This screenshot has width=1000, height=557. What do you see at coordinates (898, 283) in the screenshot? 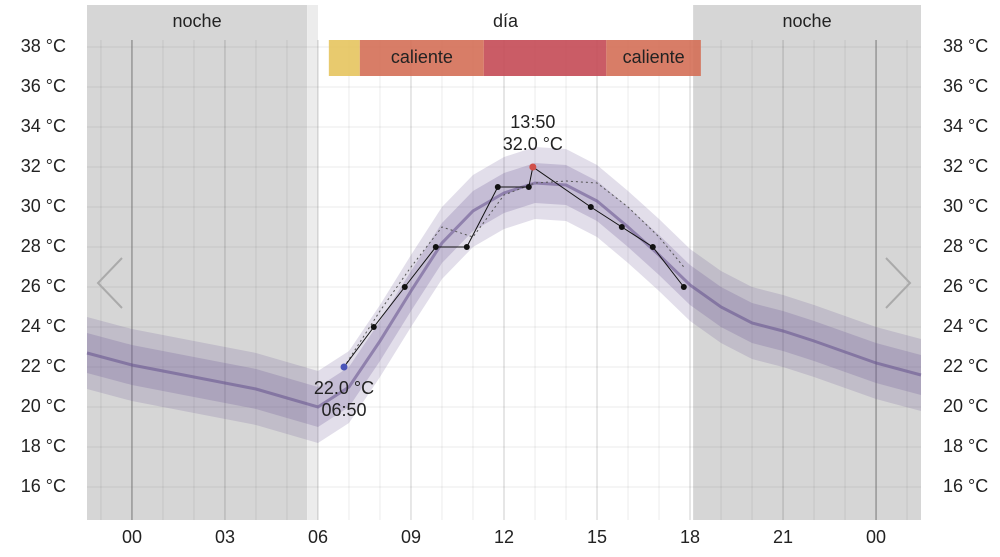
I see `next-arrow` at bounding box center [898, 283].